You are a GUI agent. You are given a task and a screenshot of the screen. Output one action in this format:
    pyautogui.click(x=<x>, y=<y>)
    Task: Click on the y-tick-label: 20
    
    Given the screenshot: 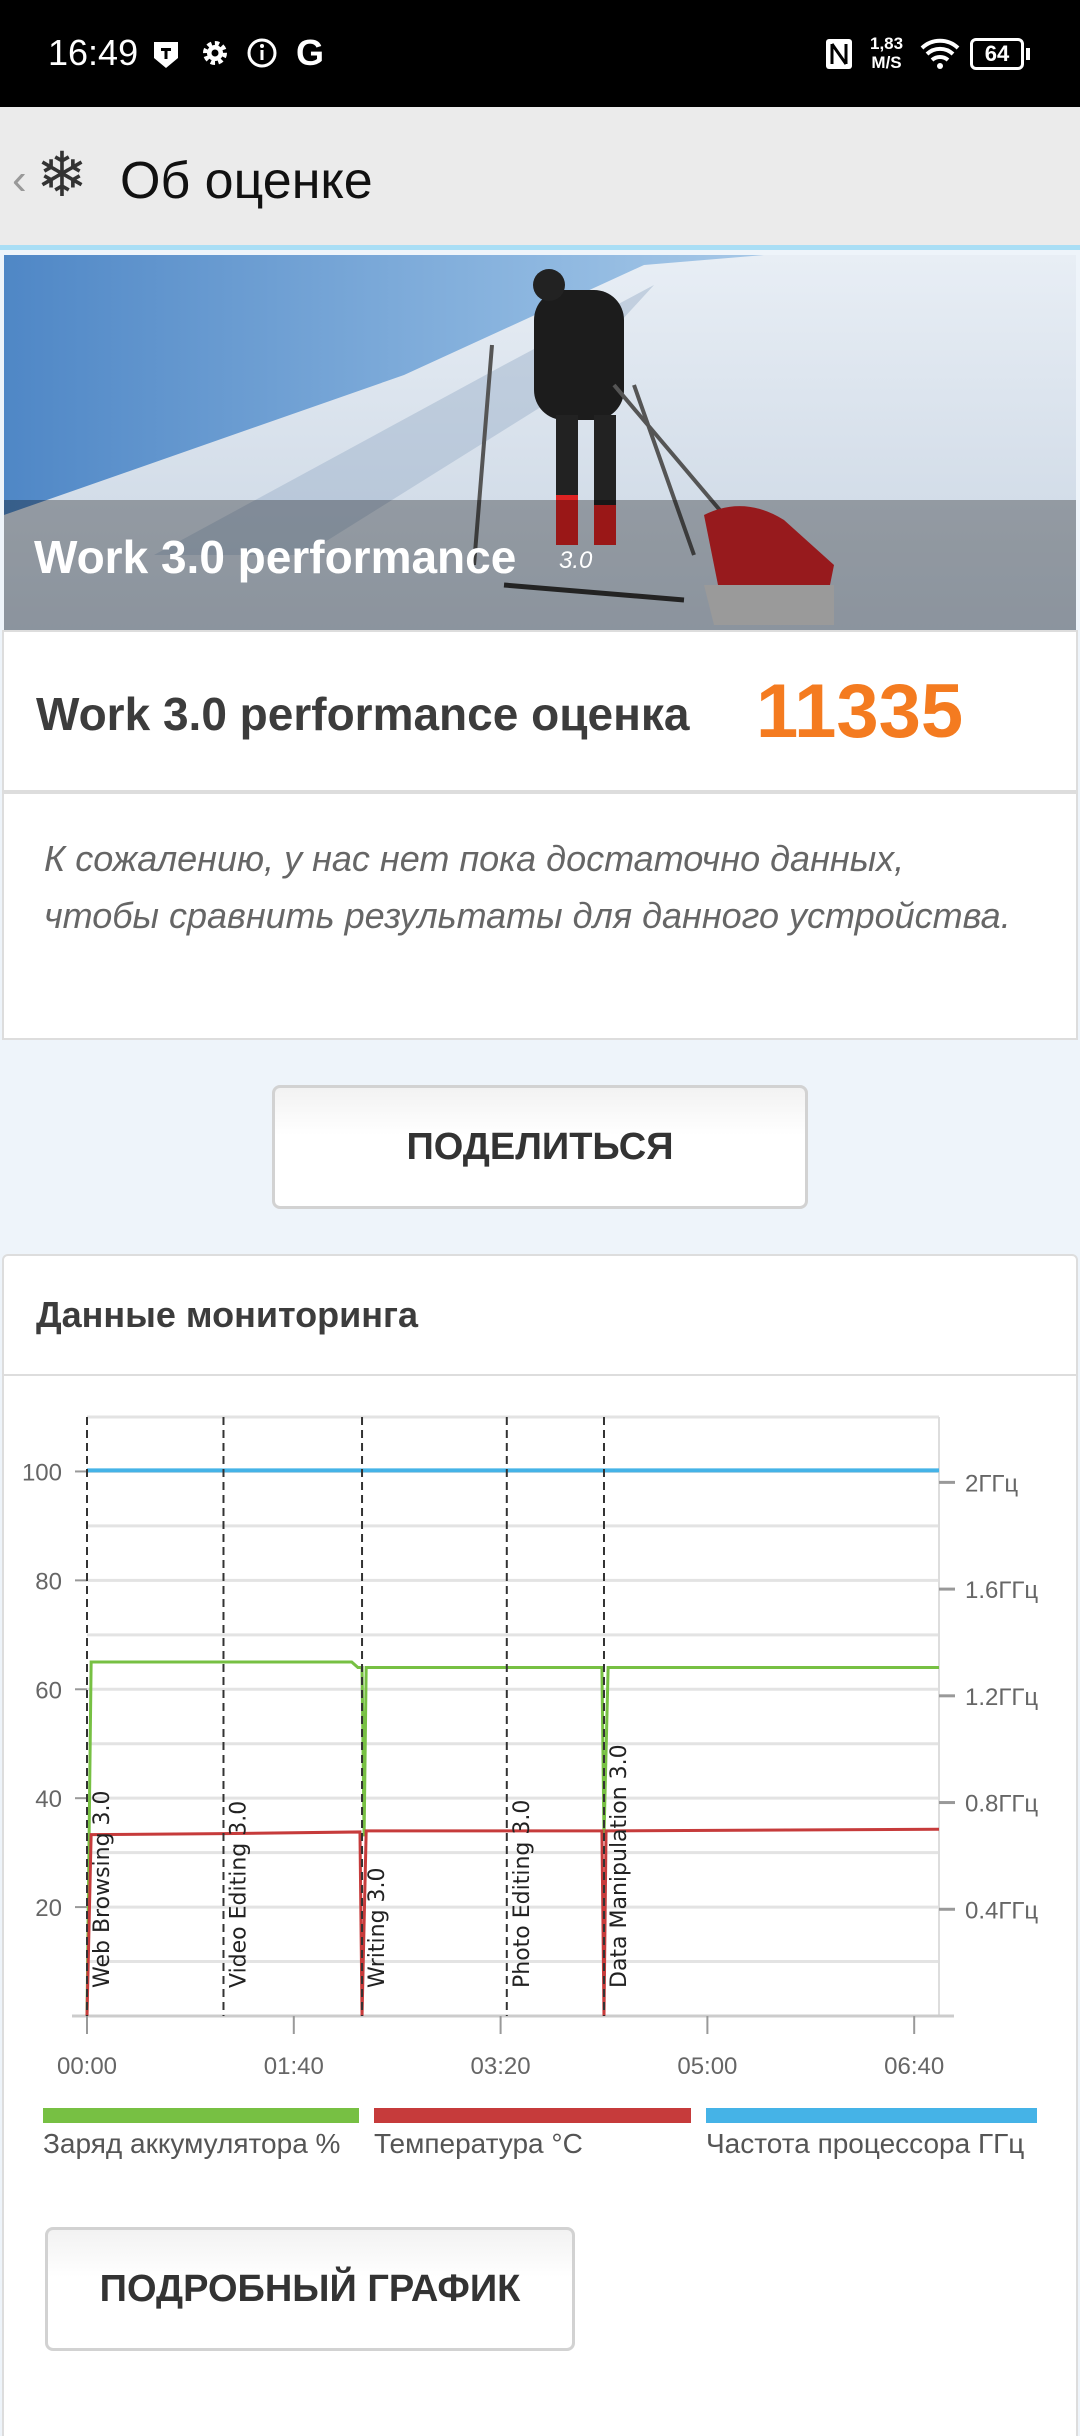 What is the action you would take?
    pyautogui.click(x=48, y=1908)
    